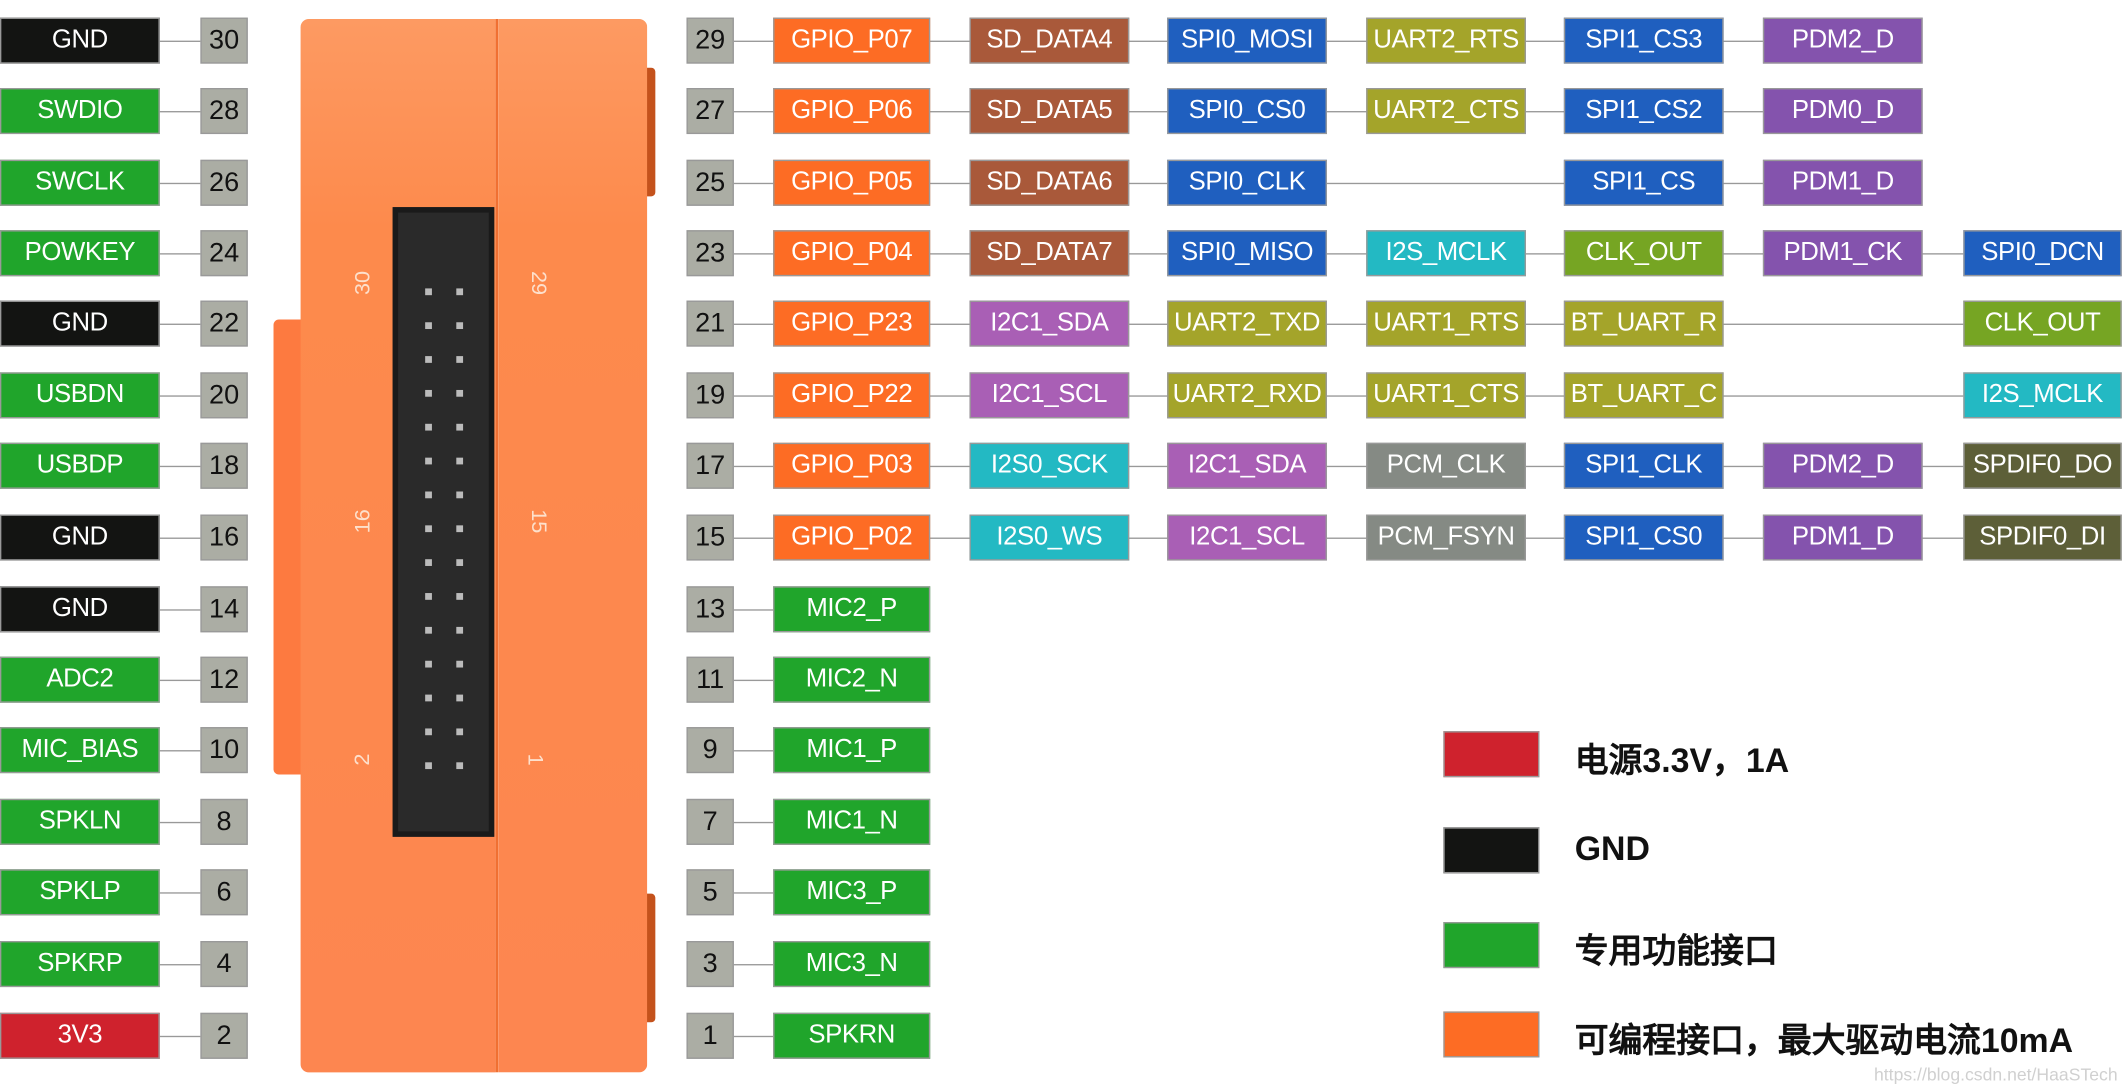 This screenshot has height=1090, width=2123. What do you see at coordinates (710, 465) in the screenshot?
I see `pin-number: 17` at bounding box center [710, 465].